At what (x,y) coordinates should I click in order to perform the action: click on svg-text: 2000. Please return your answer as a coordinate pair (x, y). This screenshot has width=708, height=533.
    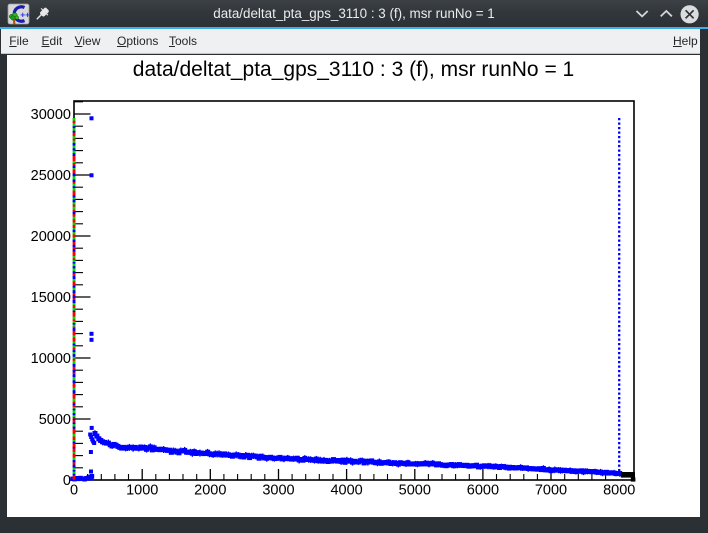
    Looking at the image, I should click on (210, 491).